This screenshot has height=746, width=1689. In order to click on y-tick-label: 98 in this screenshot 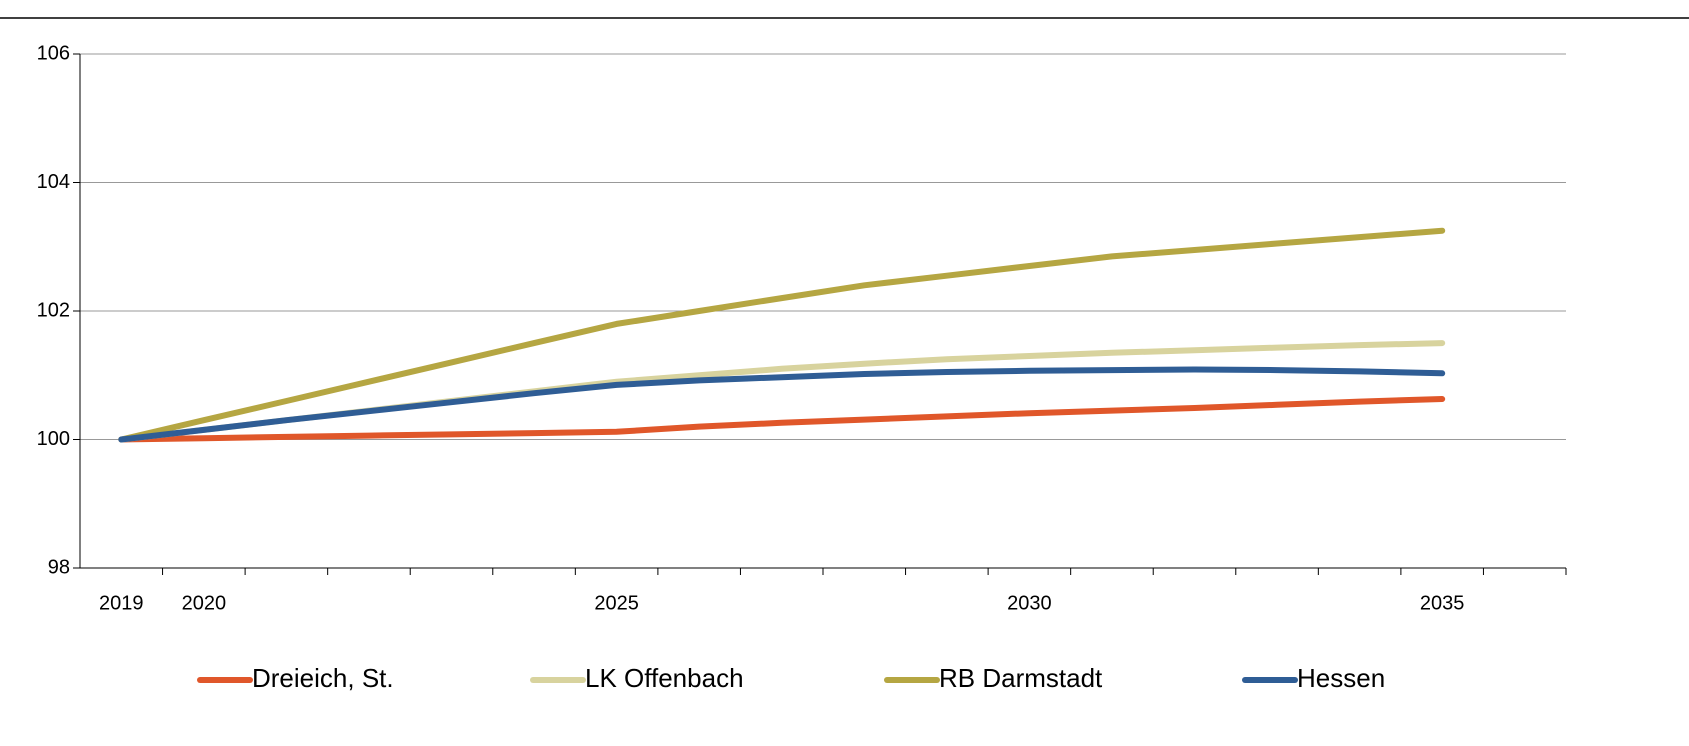, I will do `click(59, 567)`.